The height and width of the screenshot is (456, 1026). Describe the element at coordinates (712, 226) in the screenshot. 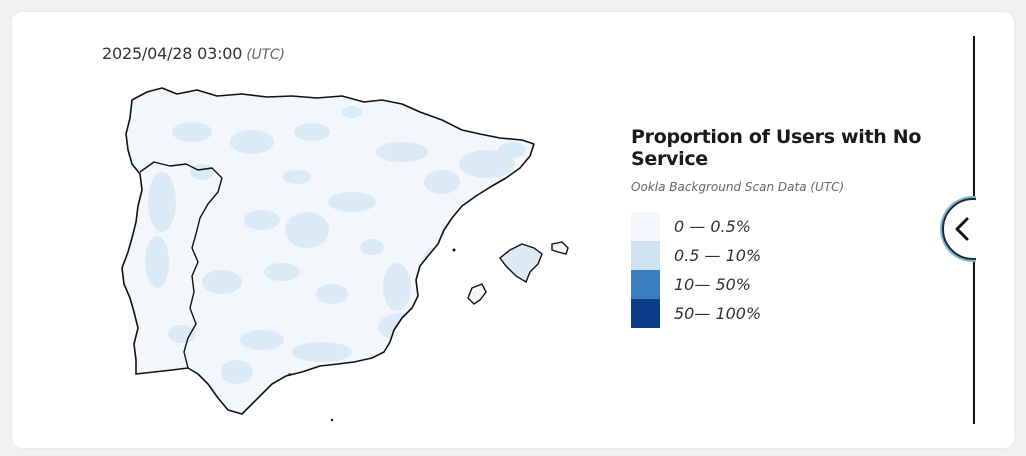

I see `legend-label: 0 — 0.5%` at that location.